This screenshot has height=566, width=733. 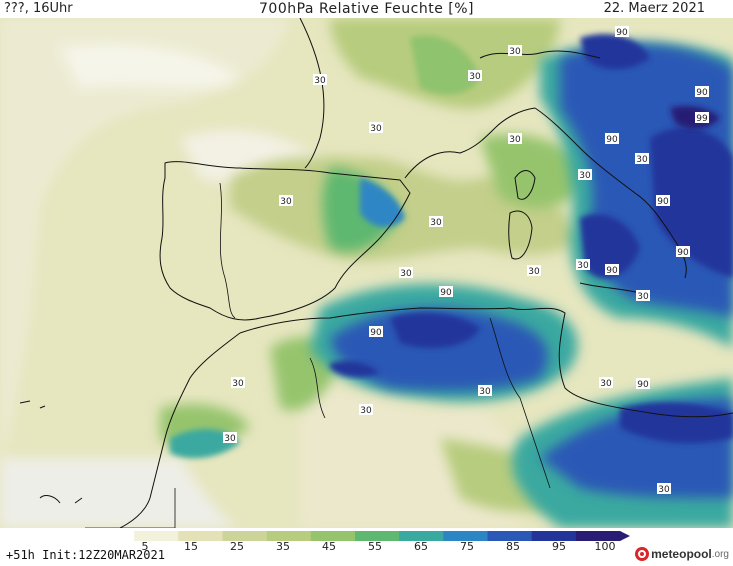 I want to click on colorbar-tick-label: 45, so click(x=329, y=546).